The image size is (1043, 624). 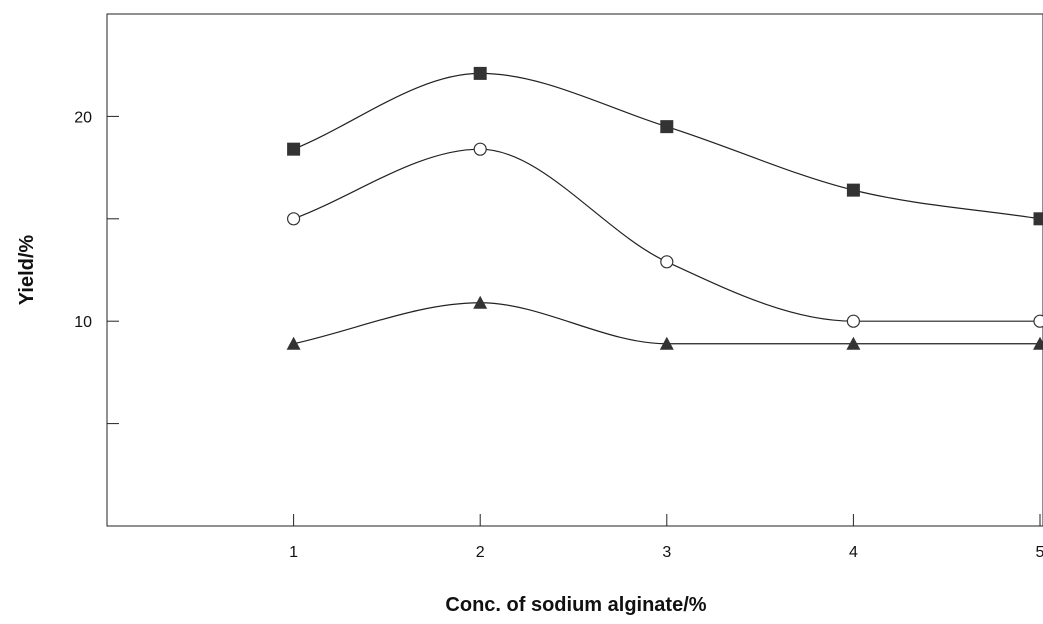 I want to click on y-tick-label: 10, so click(x=83, y=322).